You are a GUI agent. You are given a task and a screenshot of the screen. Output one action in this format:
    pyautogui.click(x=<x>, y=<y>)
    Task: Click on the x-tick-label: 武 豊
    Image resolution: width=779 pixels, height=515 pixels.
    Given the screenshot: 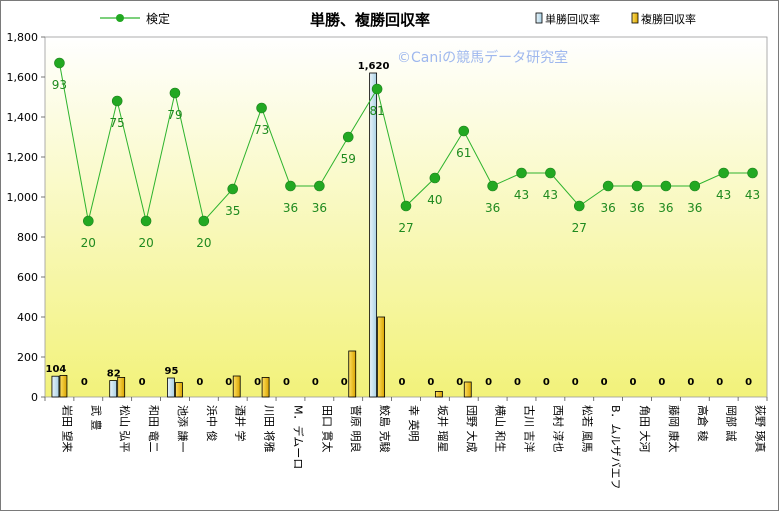 What is the action you would take?
    pyautogui.click(x=95, y=418)
    